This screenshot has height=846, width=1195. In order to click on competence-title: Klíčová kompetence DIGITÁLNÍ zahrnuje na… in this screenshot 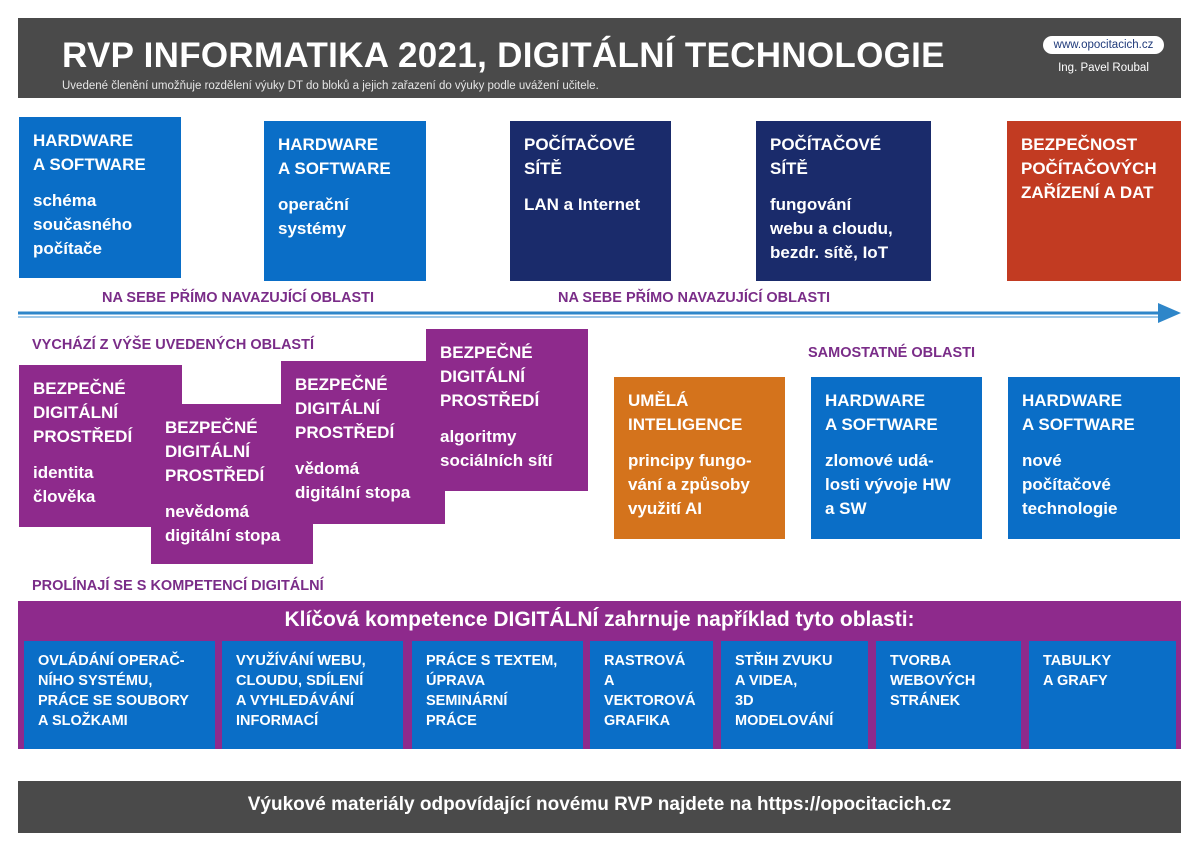, I will do `click(599, 619)`.